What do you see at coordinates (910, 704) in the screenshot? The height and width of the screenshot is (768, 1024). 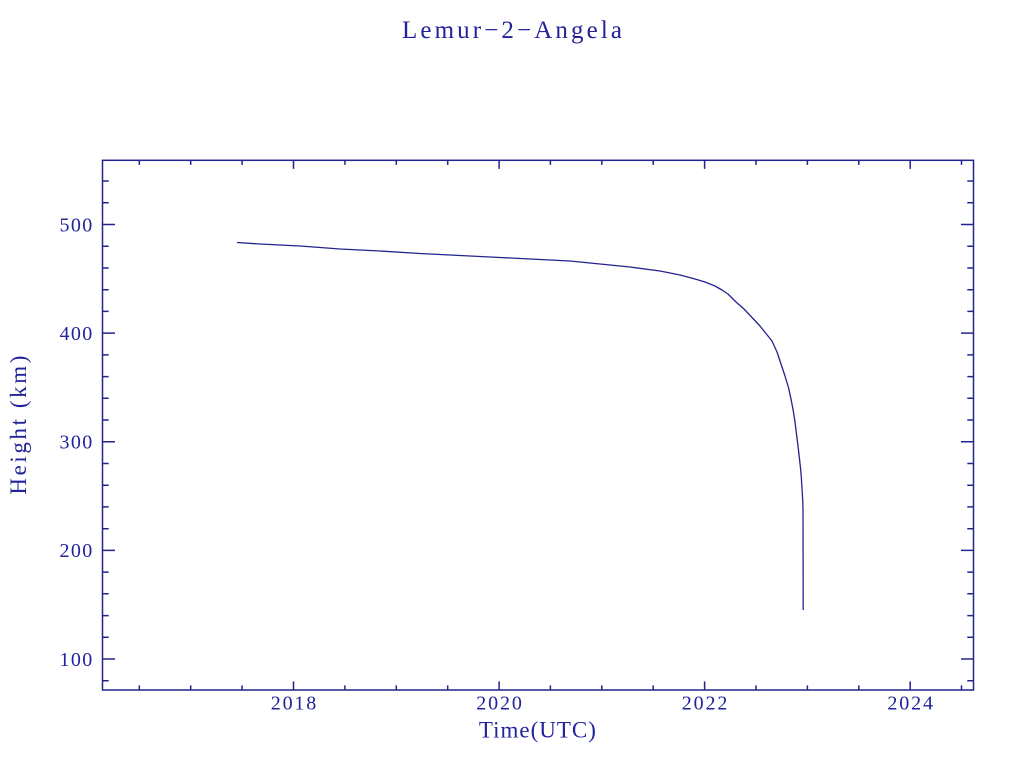 I see `svg-text: 2024` at bounding box center [910, 704].